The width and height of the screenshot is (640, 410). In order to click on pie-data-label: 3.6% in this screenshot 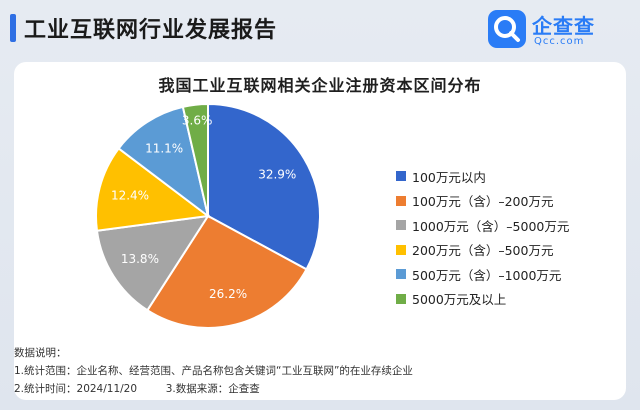, I will do `click(197, 120)`.